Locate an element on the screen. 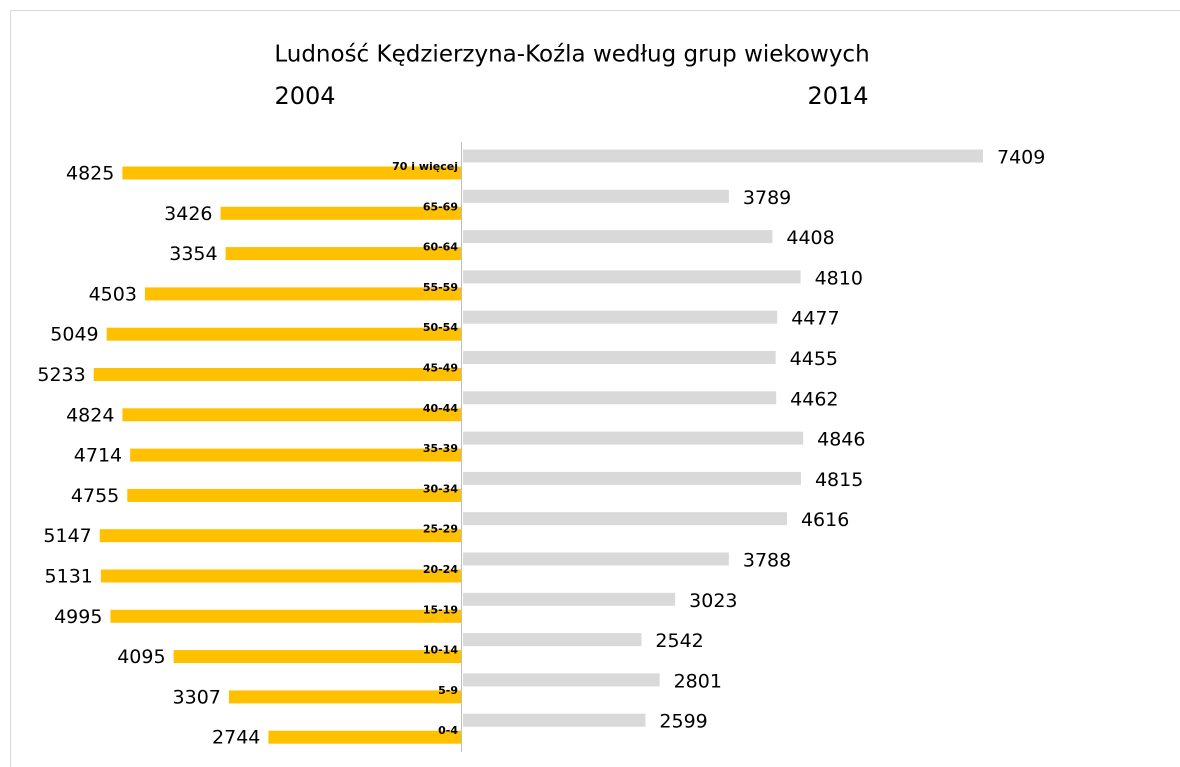 This screenshot has height=767, width=1180. data-label: 4824 is located at coordinates (90, 415).